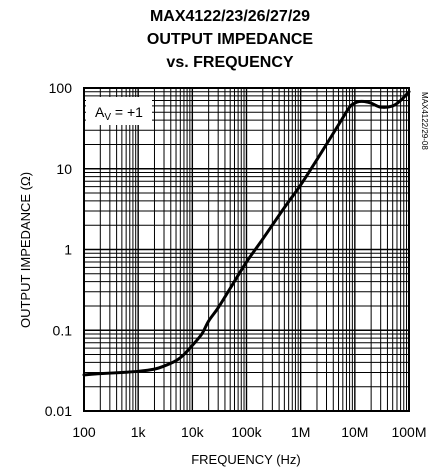 The image size is (428, 476). I want to click on chart-title-line-1: MAX4122/23/26/27/29, so click(230, 16).